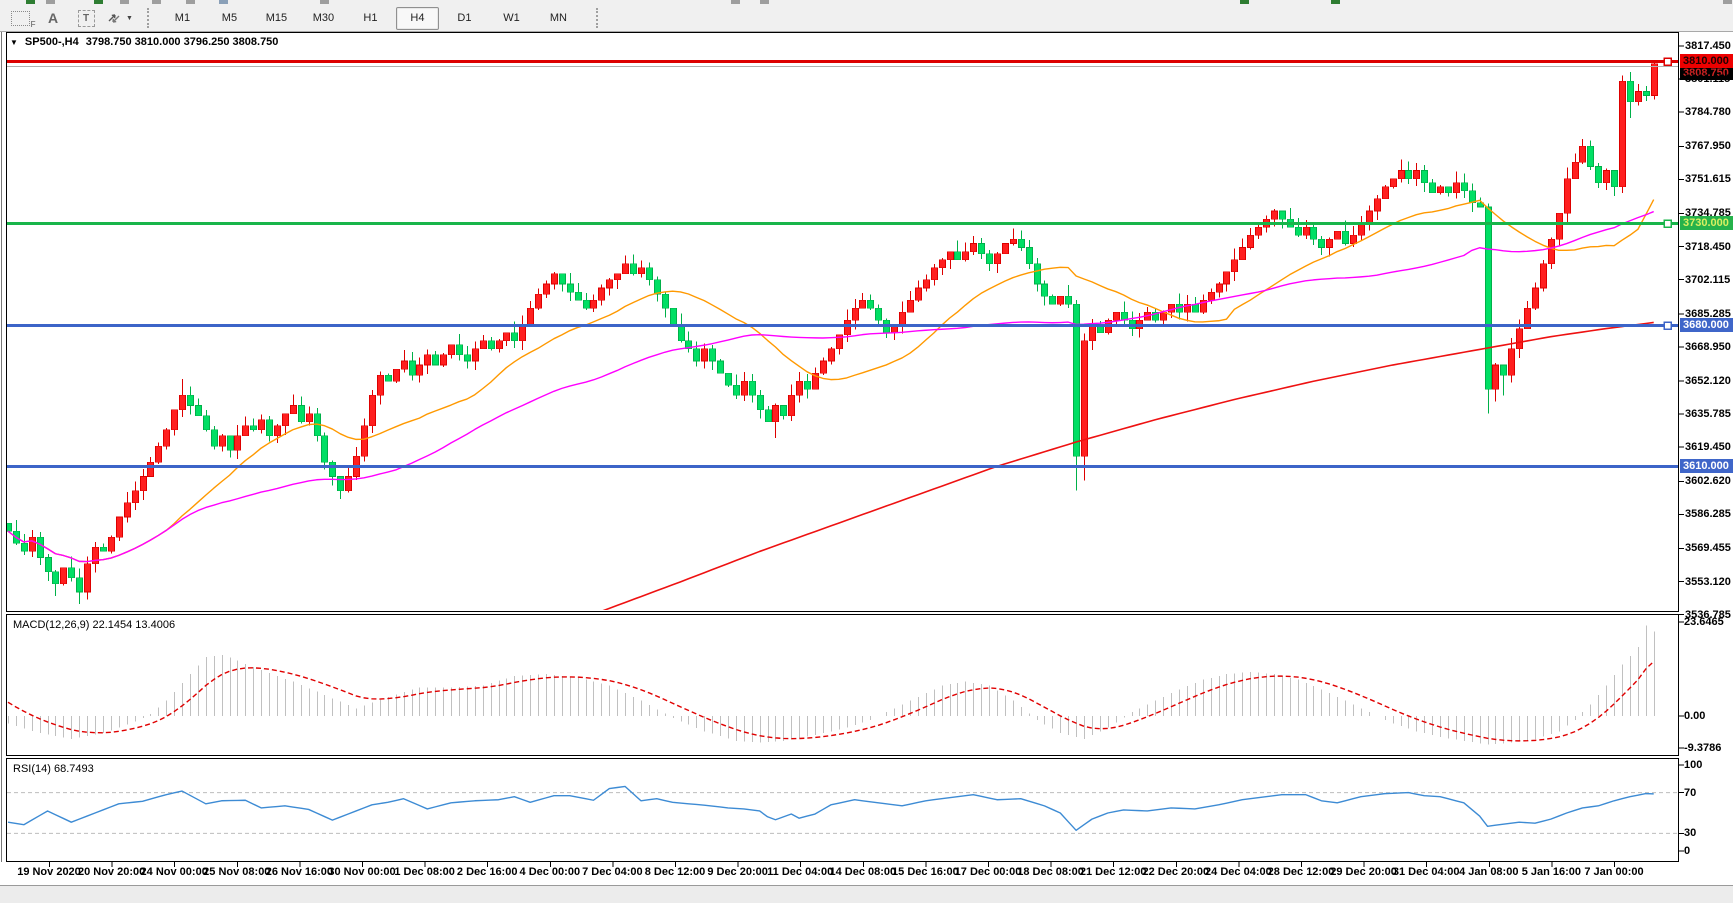 The image size is (1733, 903). I want to click on indicator-tick-label: 23.6465, so click(1704, 622).